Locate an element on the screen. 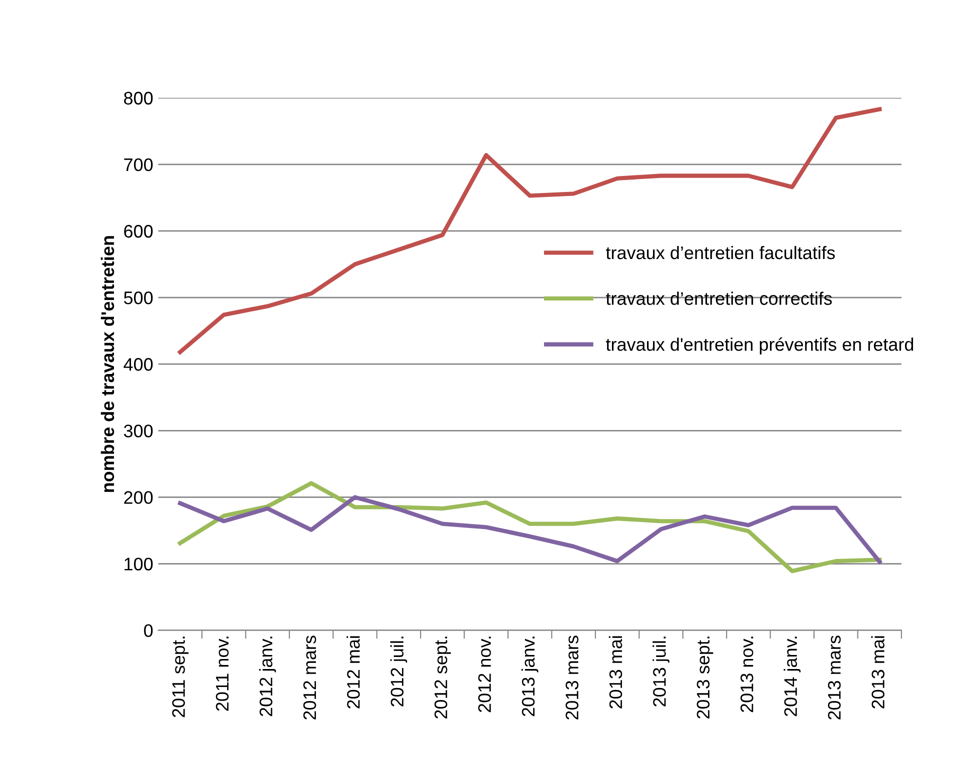  x-tick-label: 2011 nov. is located at coordinates (222, 673).